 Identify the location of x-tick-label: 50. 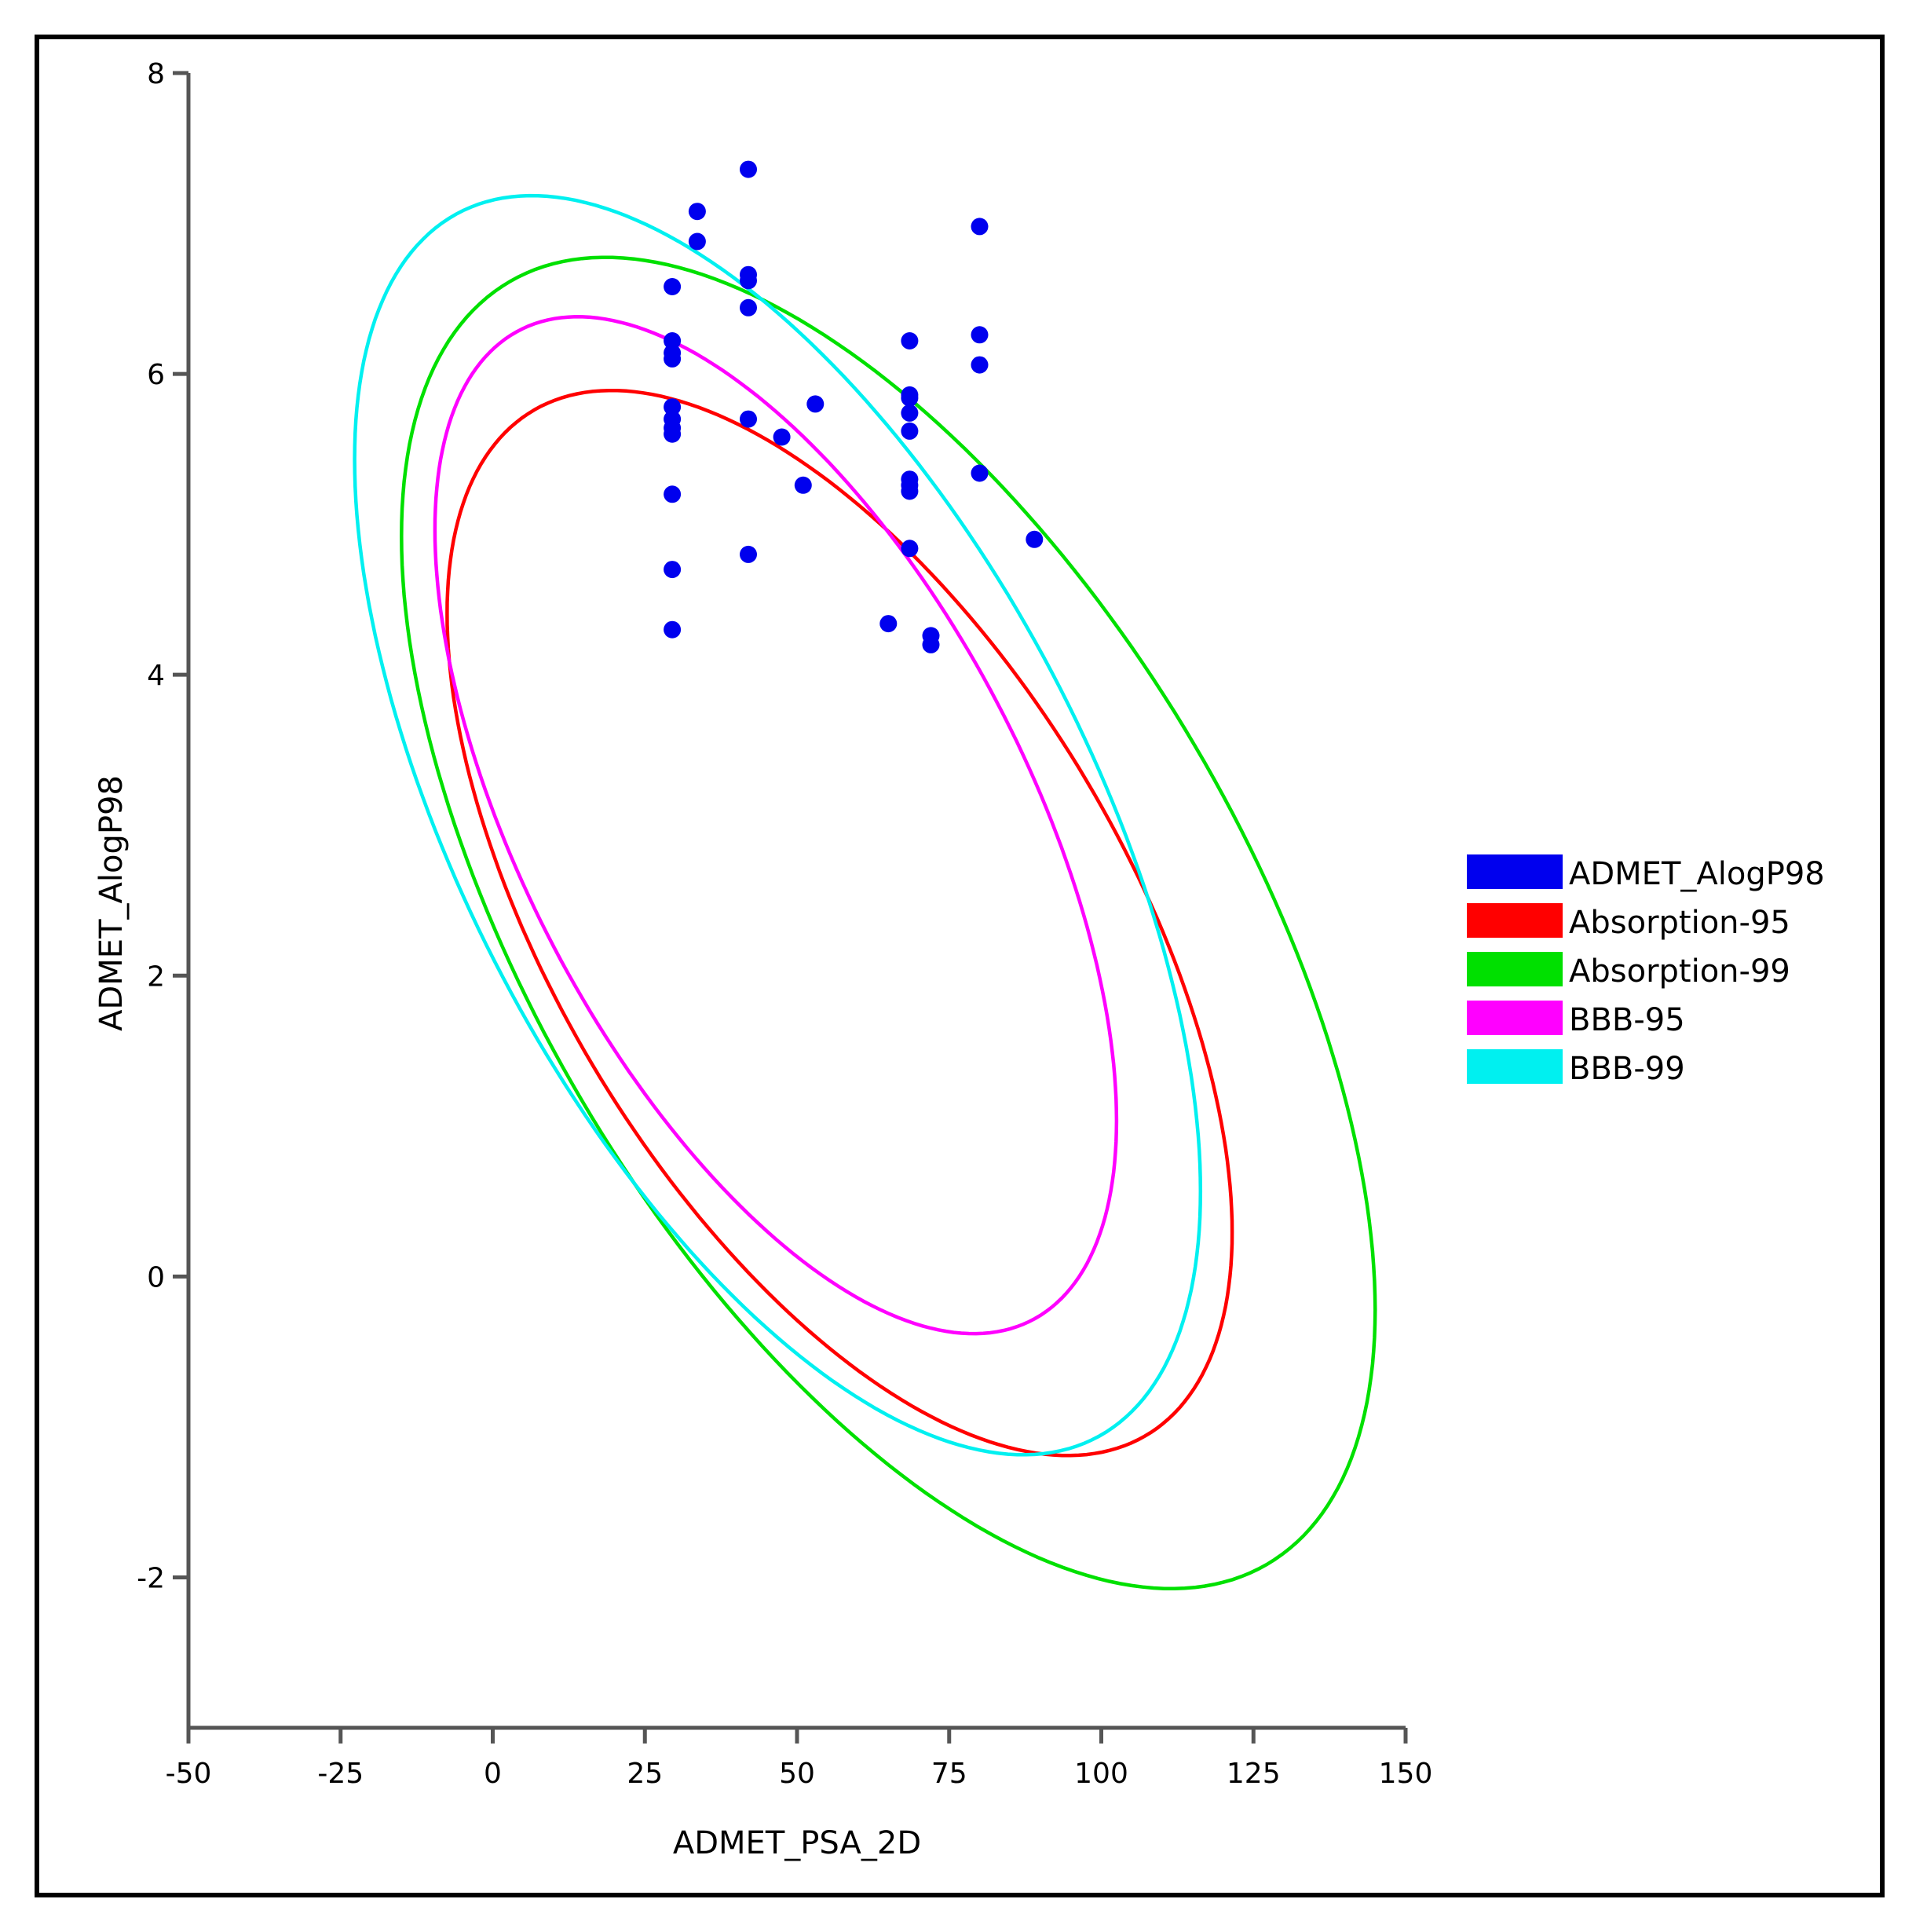
(797, 1774).